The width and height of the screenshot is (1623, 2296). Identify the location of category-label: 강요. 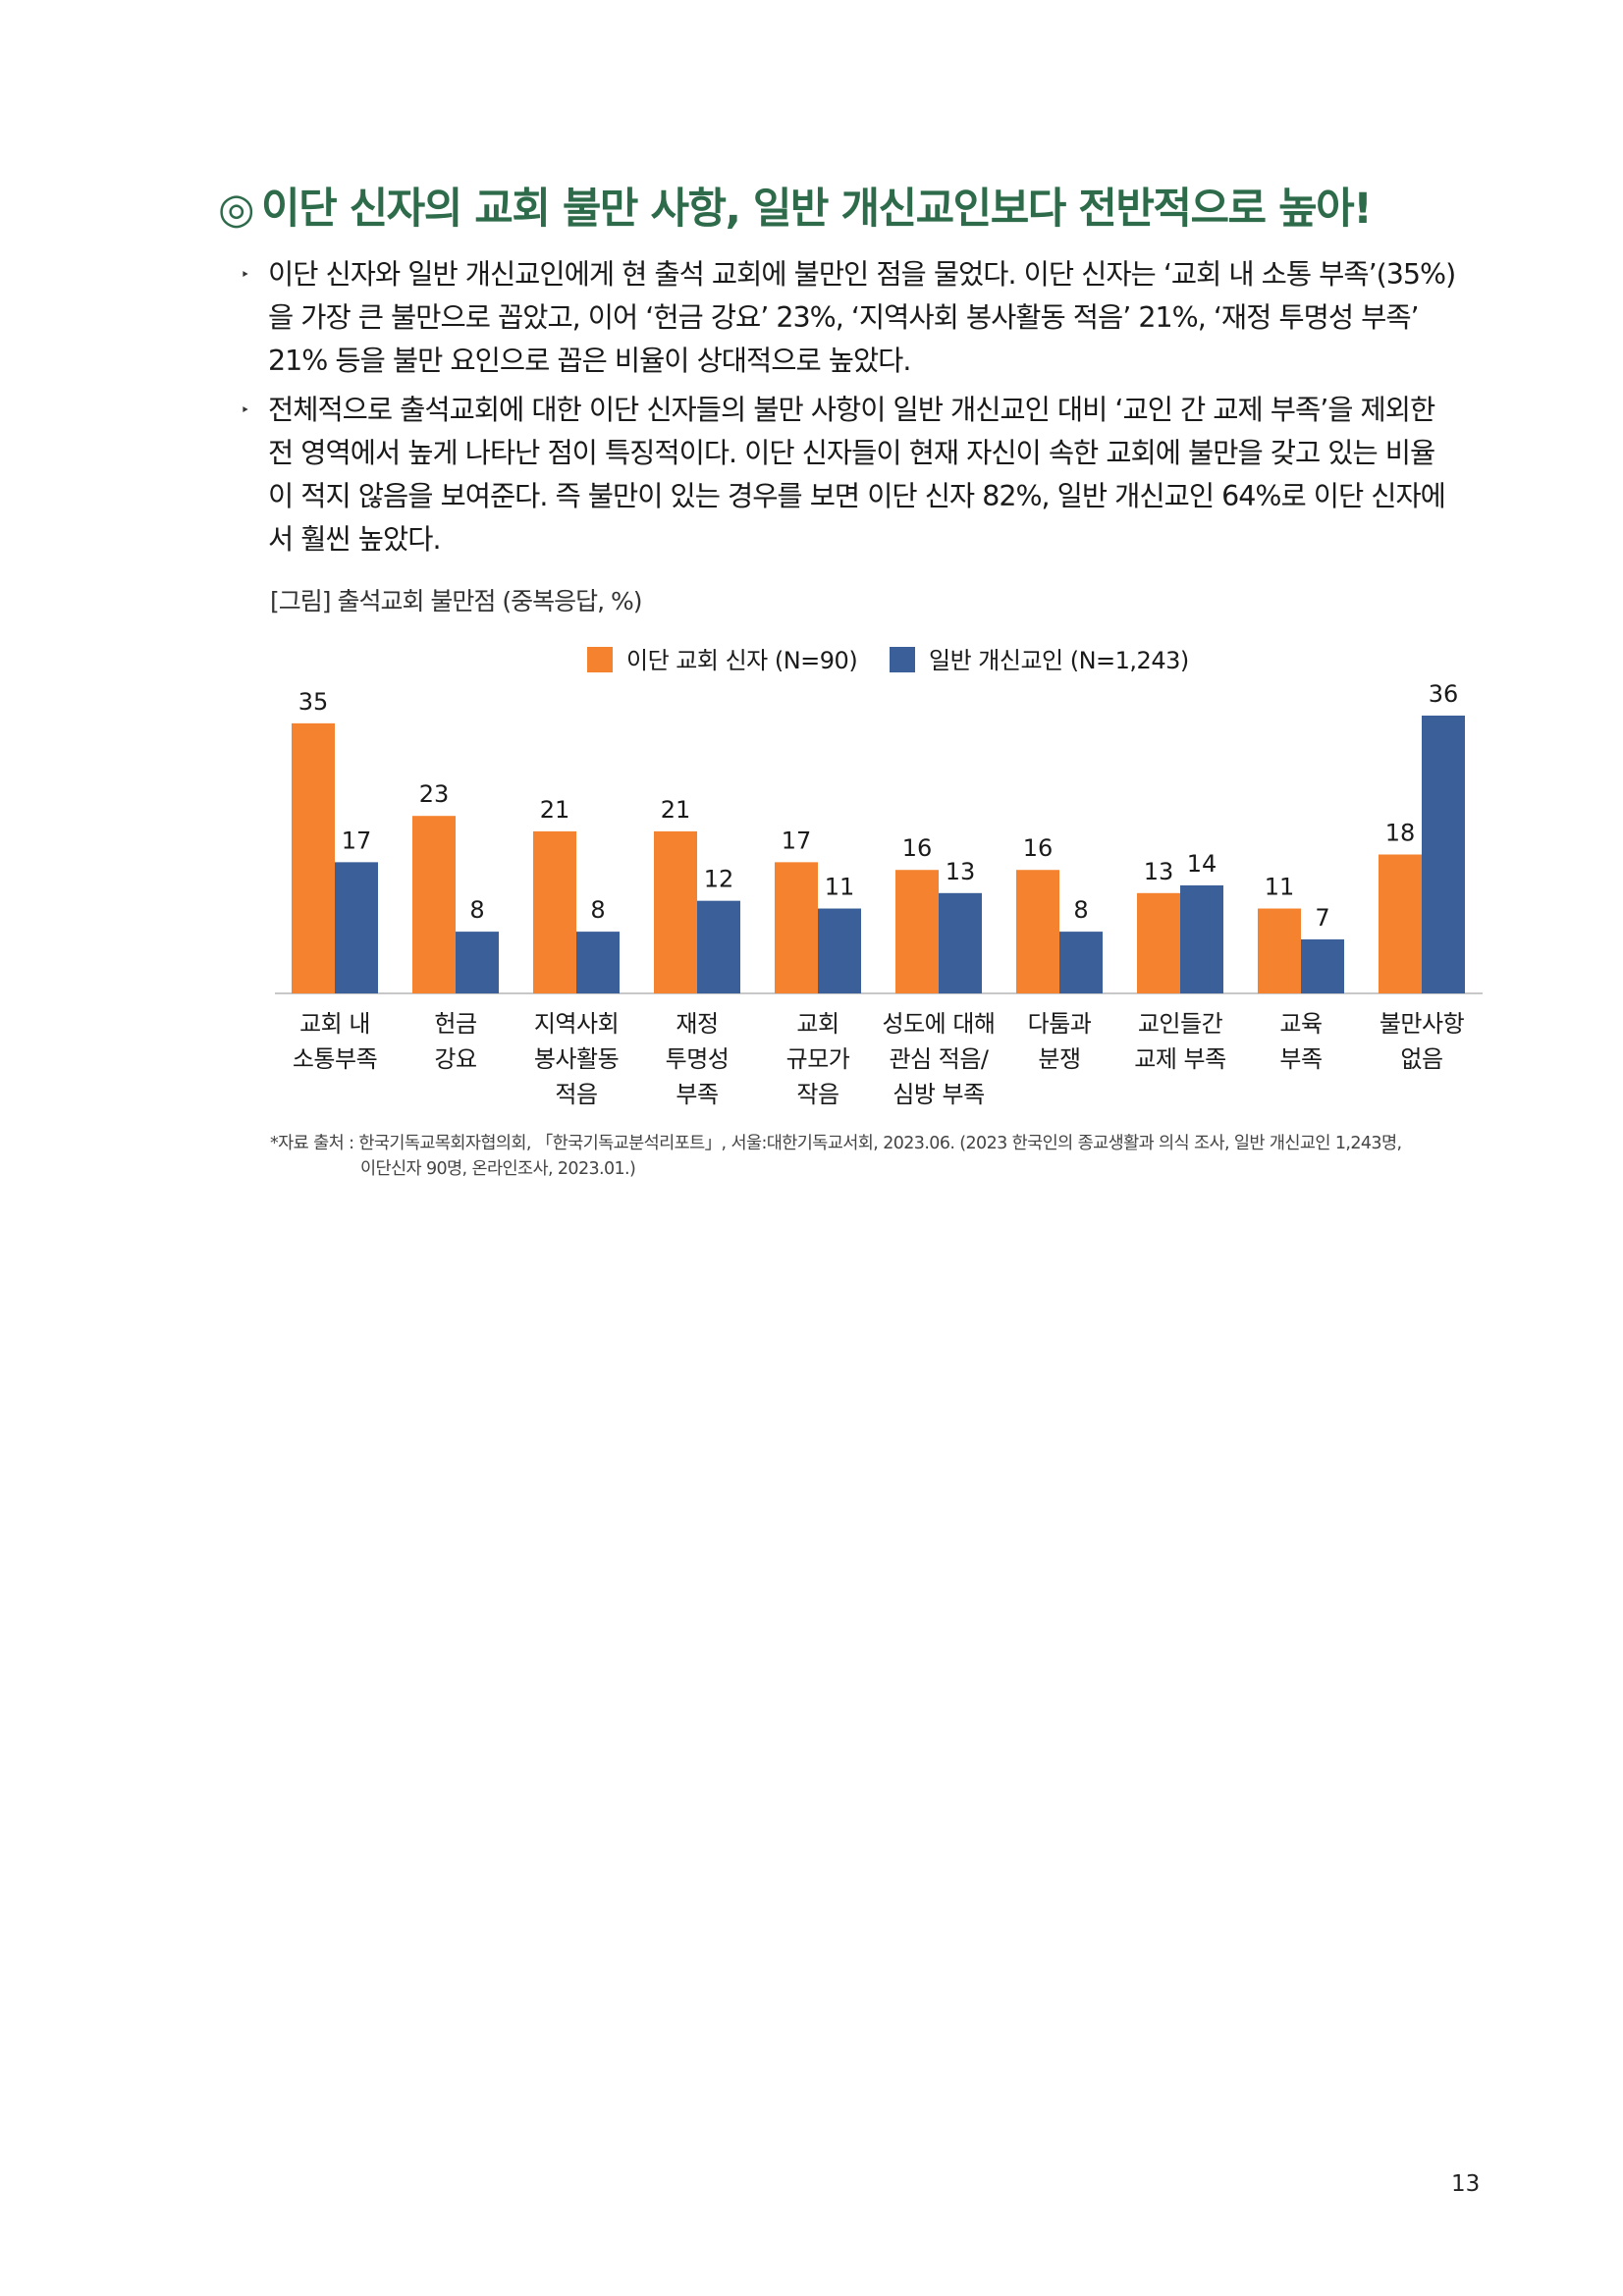
(455, 1059).